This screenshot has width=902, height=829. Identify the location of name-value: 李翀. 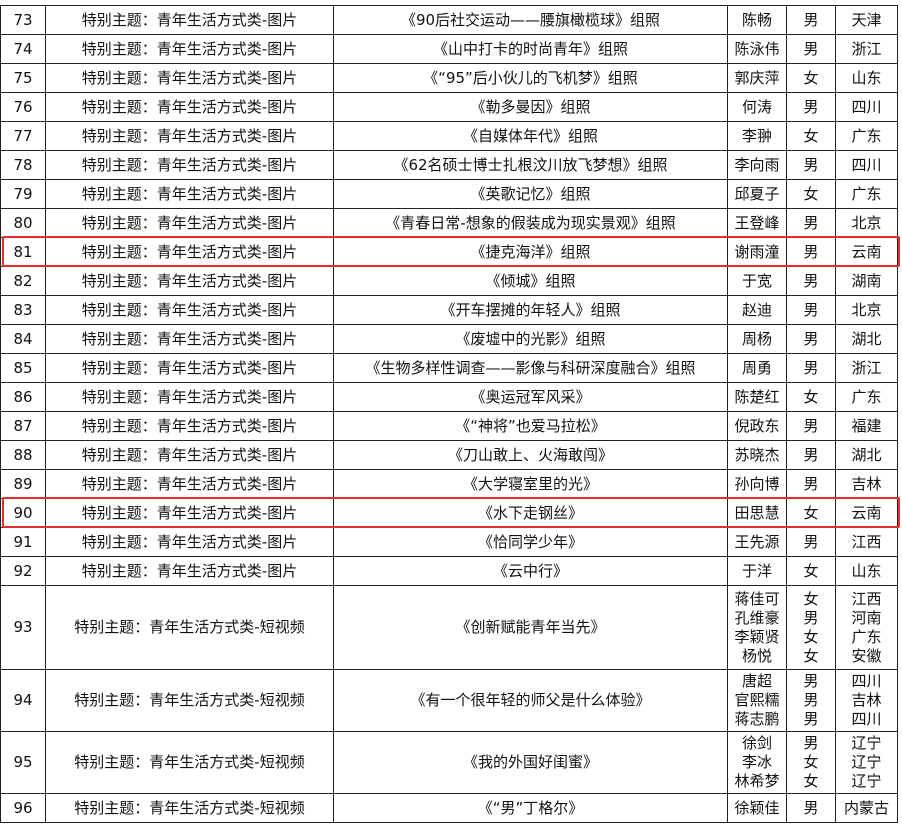
(756, 135).